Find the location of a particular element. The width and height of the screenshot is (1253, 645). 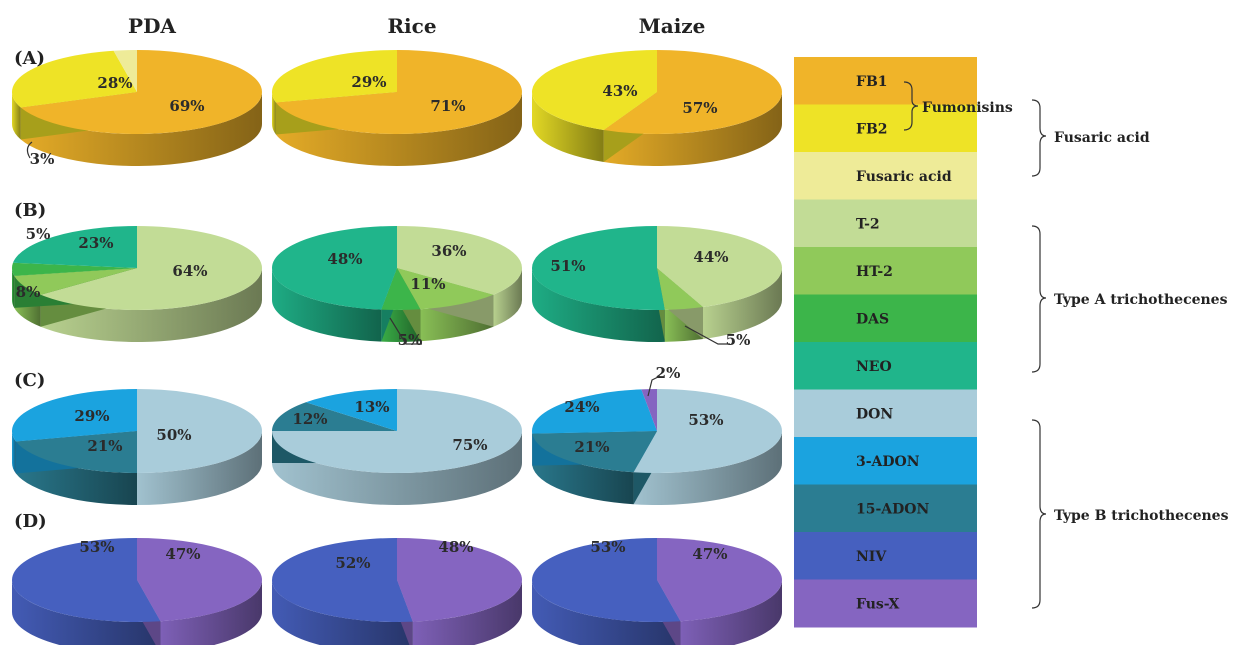

slice-label-fus-x: 47% is located at coordinates (709, 554).